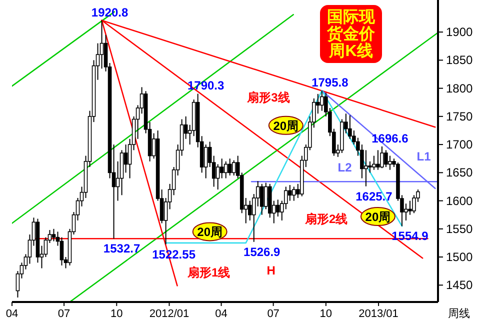 The height and width of the screenshot is (320, 480). Describe the element at coordinates (460, 145) in the screenshot. I see `y-tick-label: 1700` at that location.